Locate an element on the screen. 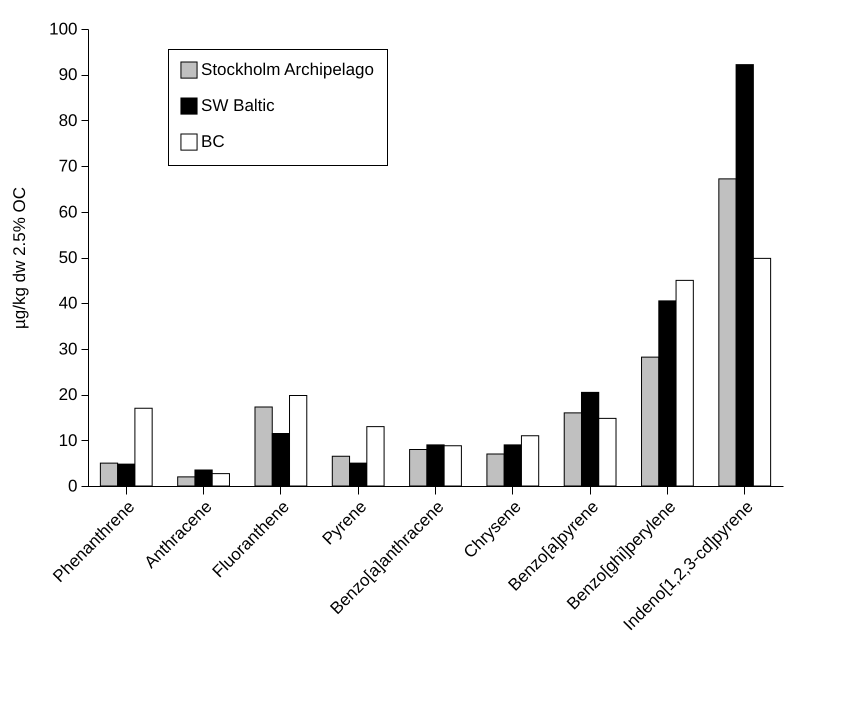 This screenshot has width=846, height=704. y-tick-label: 90 is located at coordinates (68, 74).